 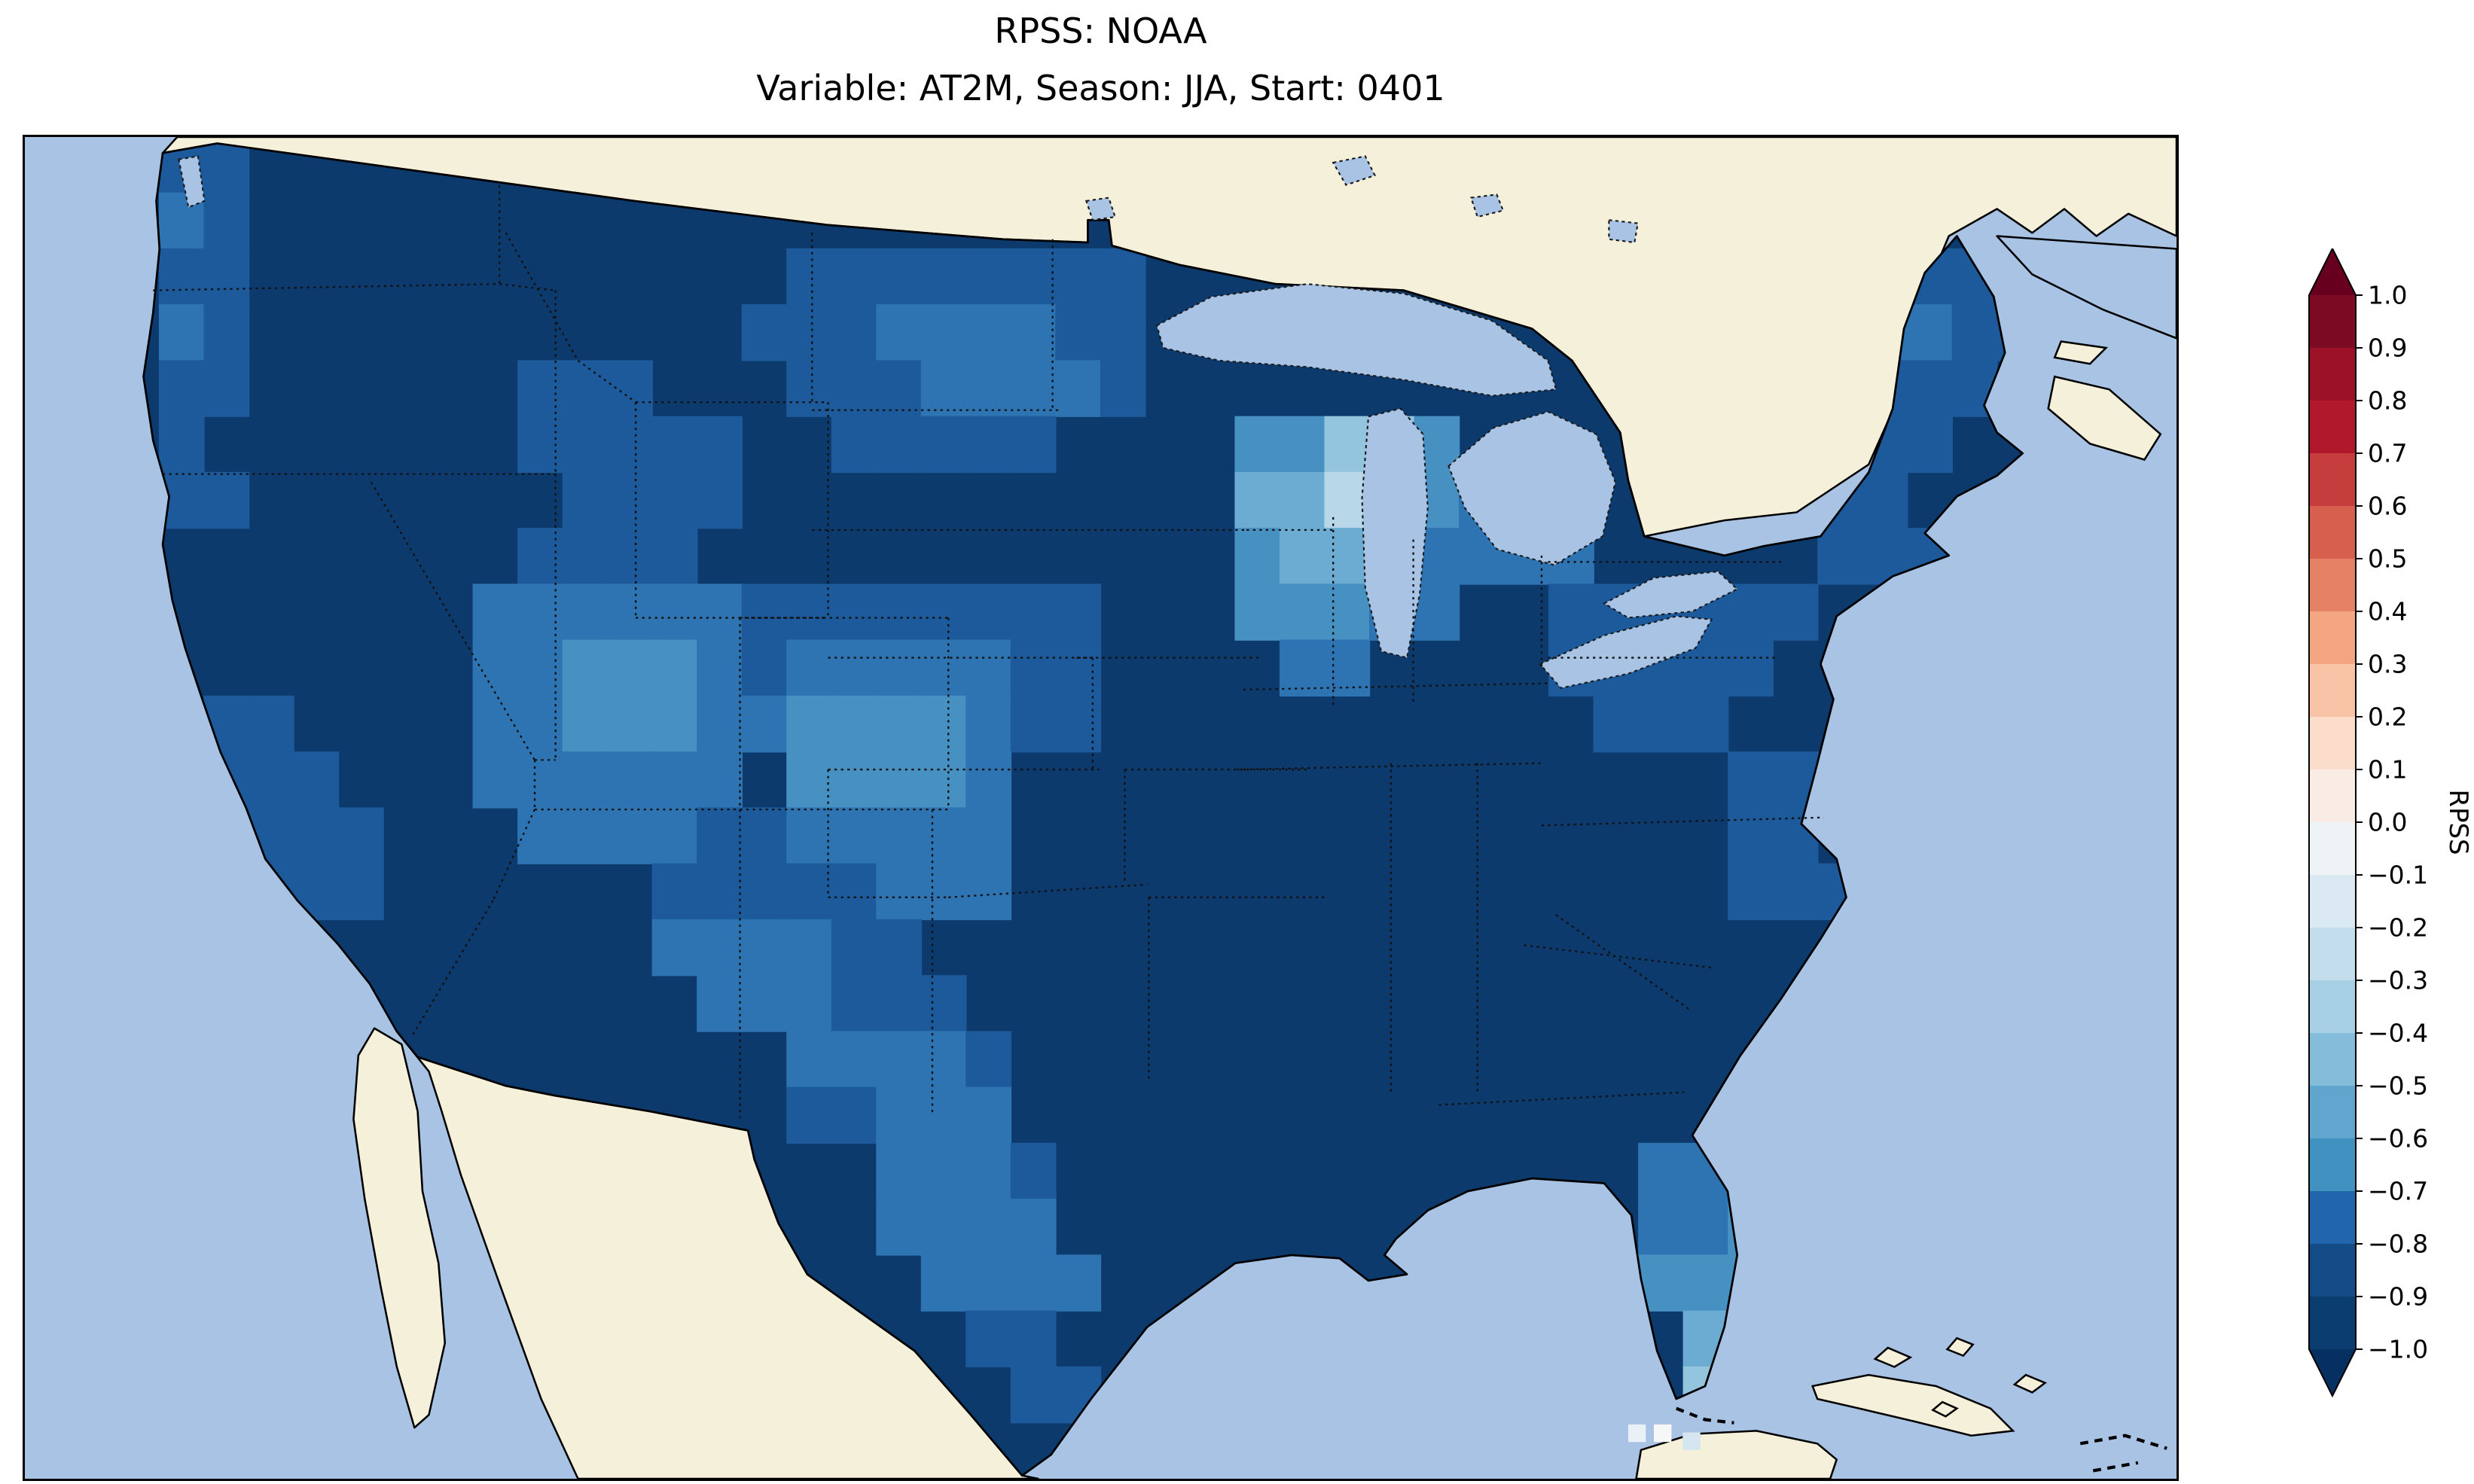 What do you see at coordinates (2387, 348) in the screenshot?
I see `svg-text: 0.9` at bounding box center [2387, 348].